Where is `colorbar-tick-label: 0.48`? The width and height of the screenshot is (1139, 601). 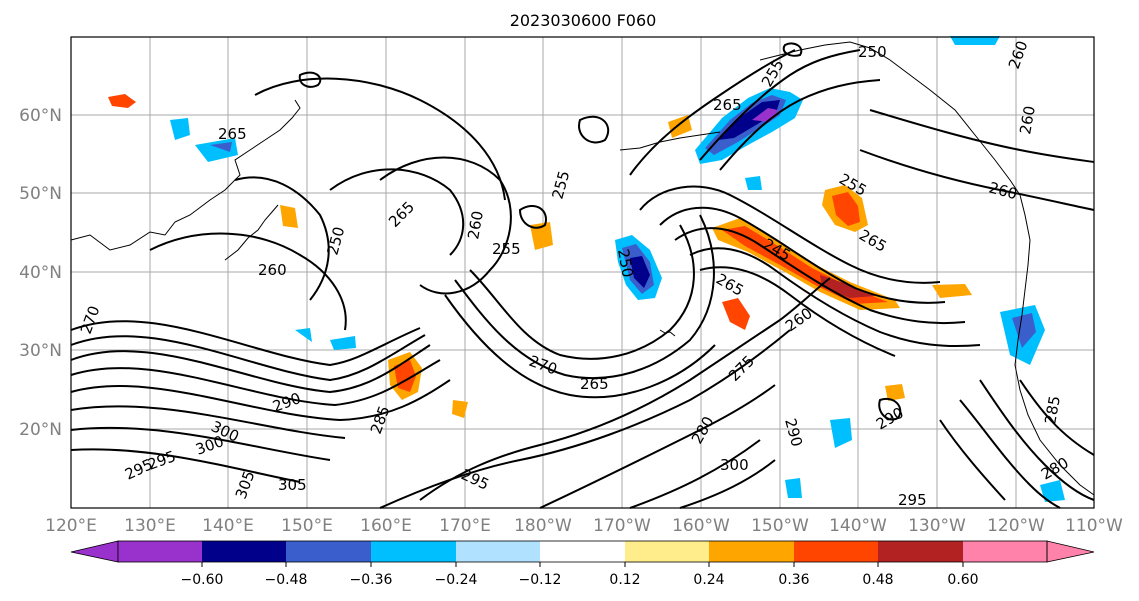
colorbar-tick-label: 0.48 is located at coordinates (877, 580).